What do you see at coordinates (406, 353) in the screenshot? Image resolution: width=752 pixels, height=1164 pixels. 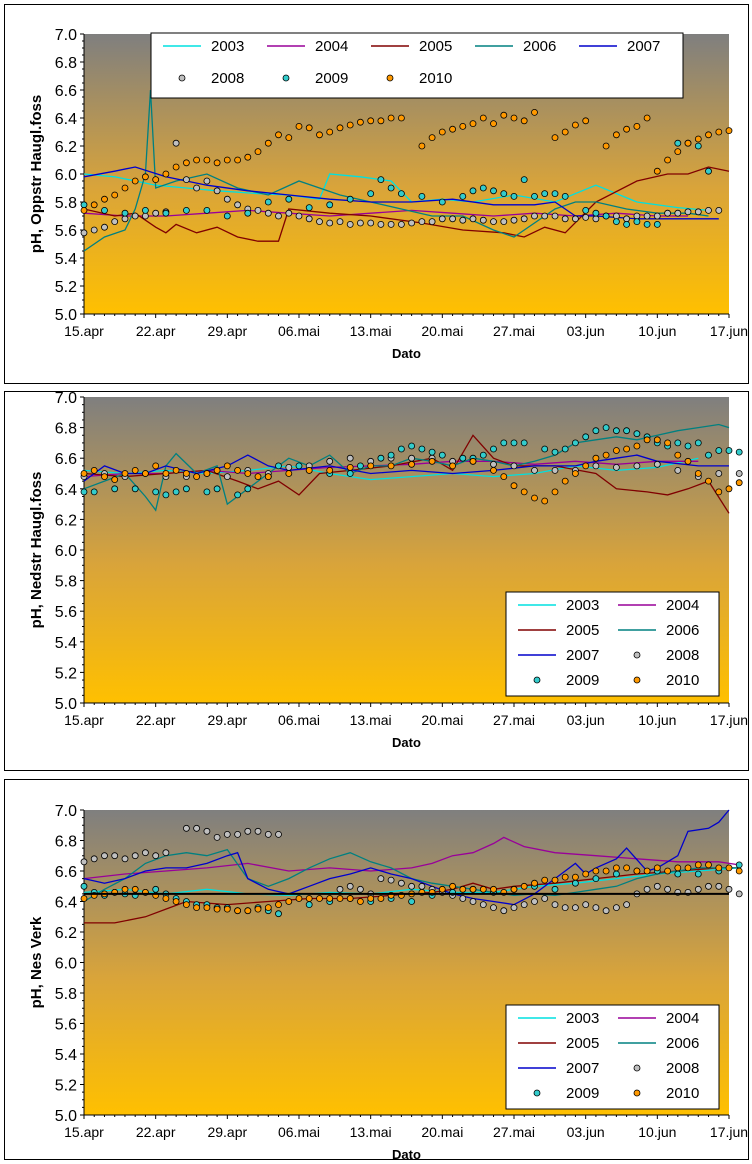 I see `x-axis-label: Dato` at bounding box center [406, 353].